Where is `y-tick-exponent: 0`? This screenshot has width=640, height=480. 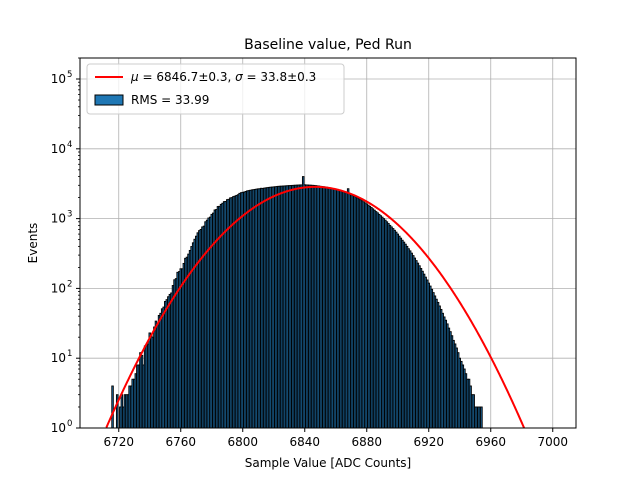 y-tick-exponent: 0 is located at coordinates (69, 424).